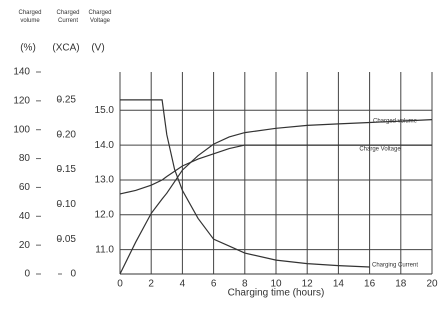 This screenshot has height=327, width=442. What do you see at coordinates (29, 17) in the screenshot?
I see `axis-header: Charged volume` at bounding box center [29, 17].